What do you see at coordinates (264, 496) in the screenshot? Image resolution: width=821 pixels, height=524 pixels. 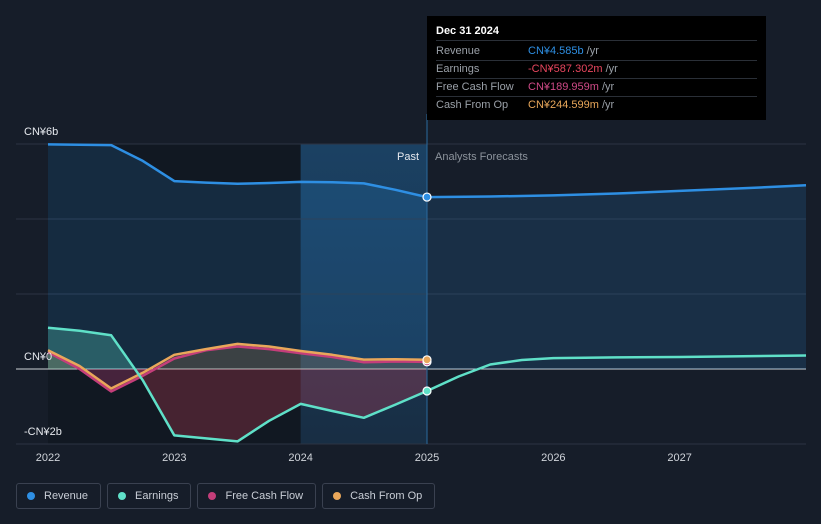 I see `legend-label: Free Cash Flow` at bounding box center [264, 496].